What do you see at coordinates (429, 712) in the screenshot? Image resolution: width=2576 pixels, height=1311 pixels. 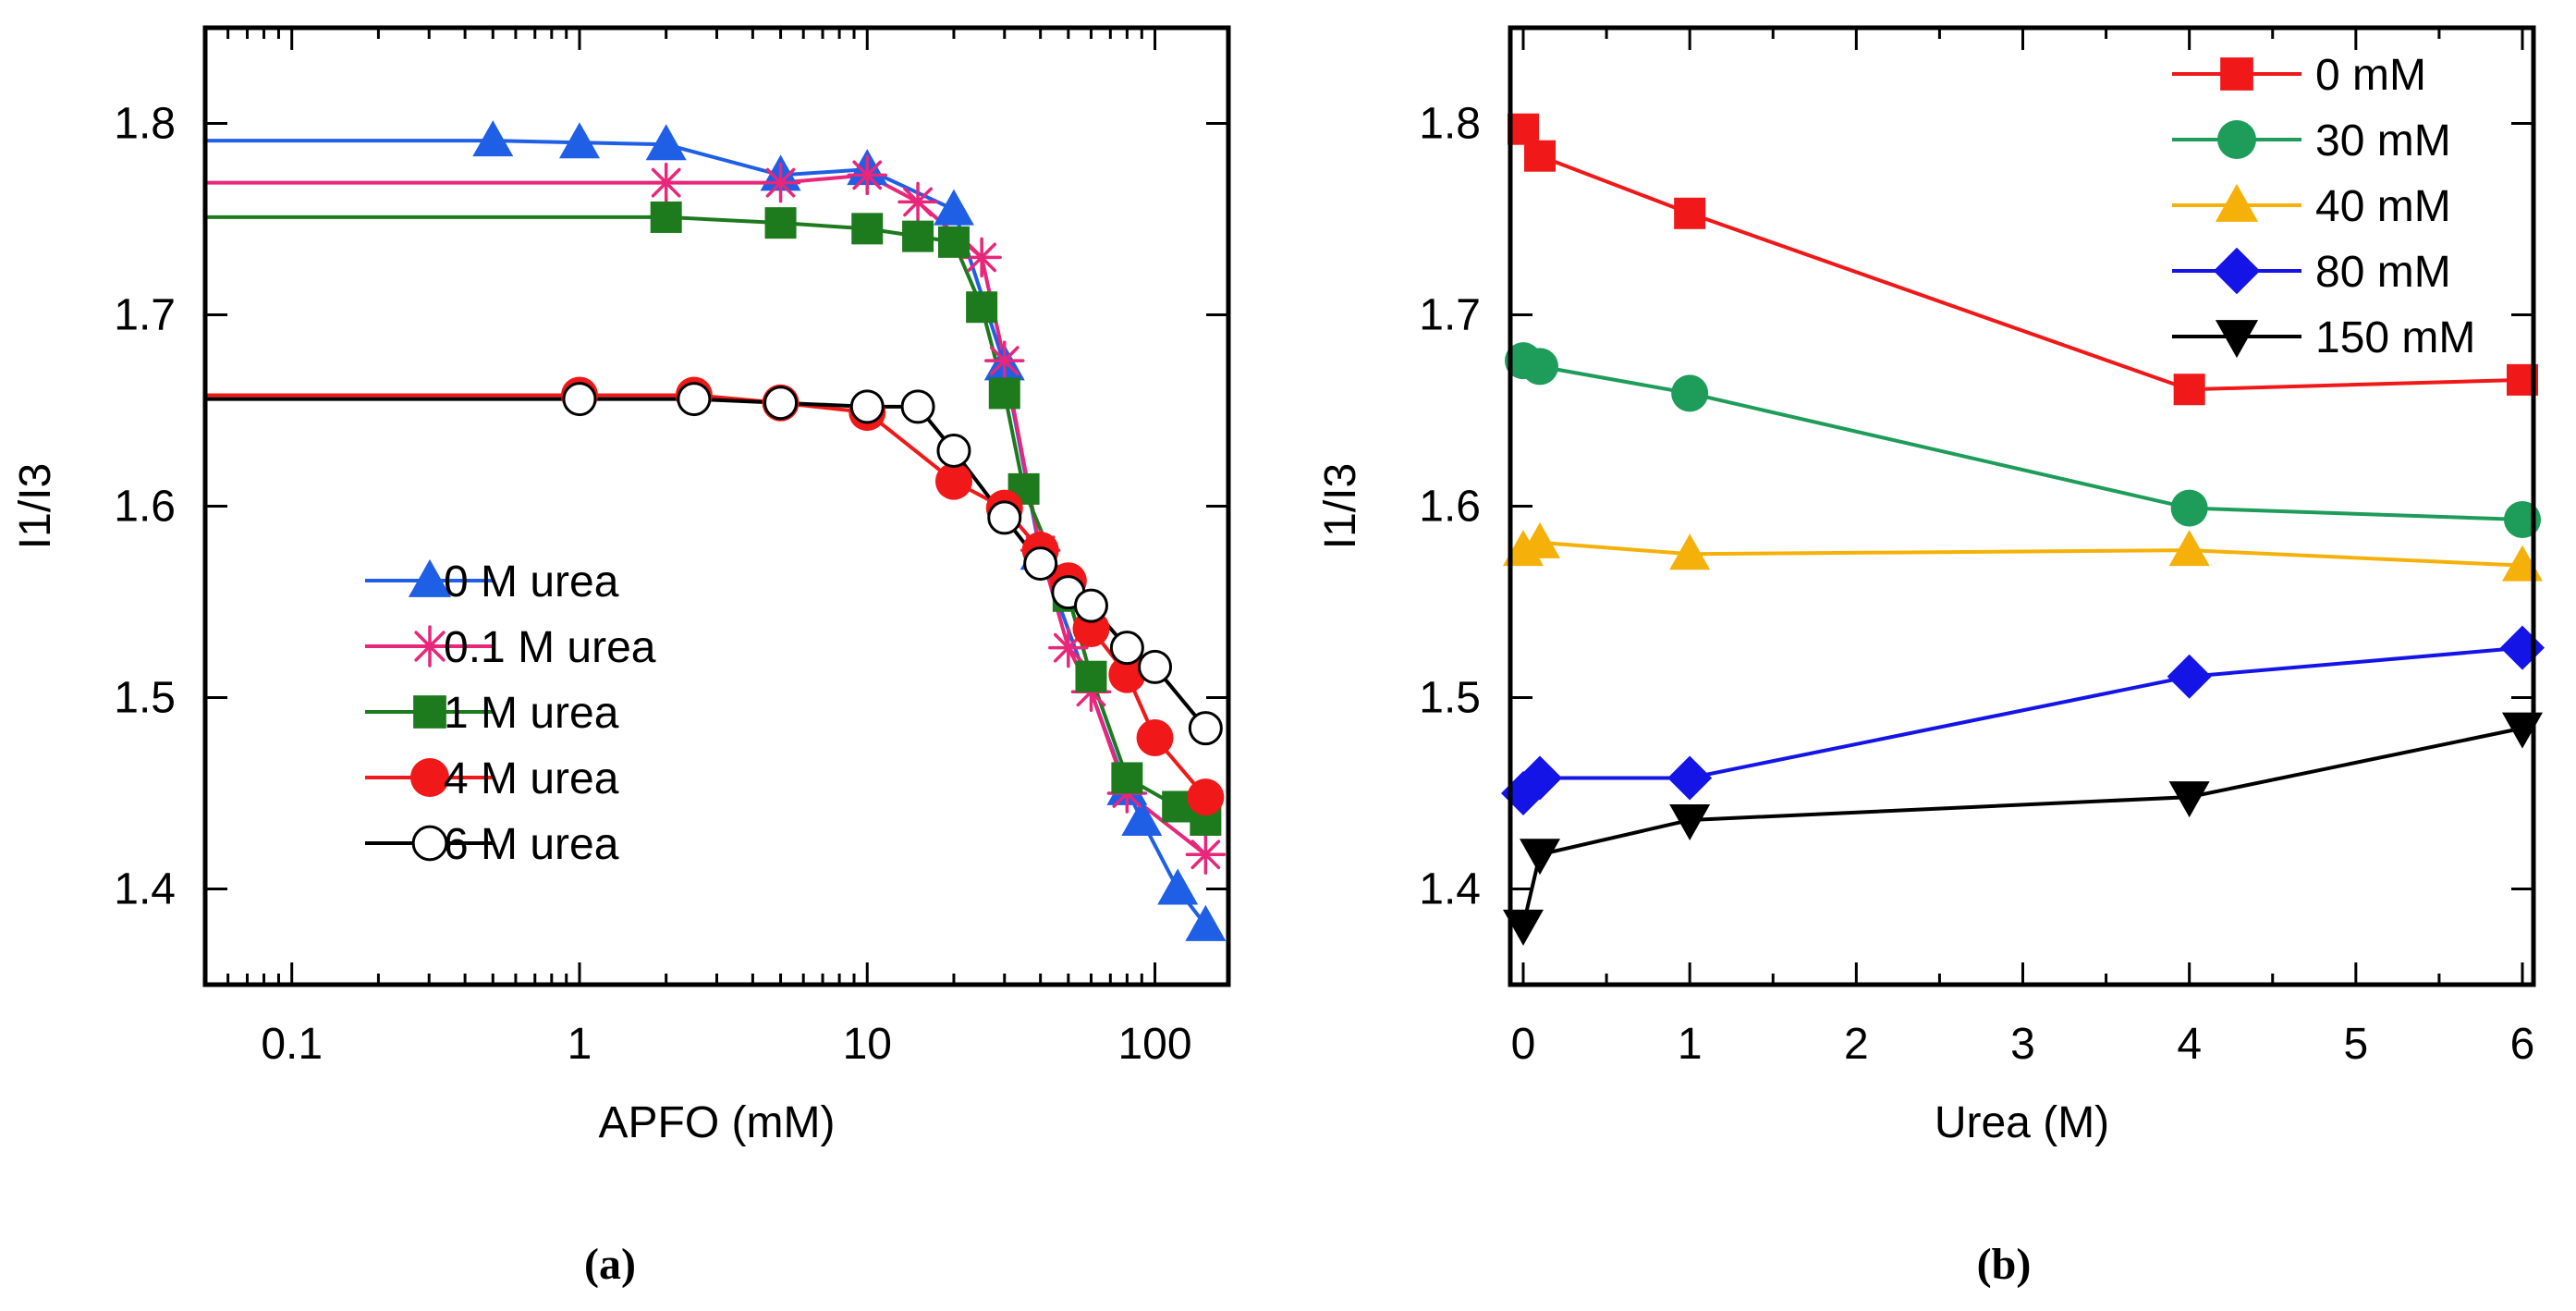 I see `legend-marker-1-m-urea` at bounding box center [429, 712].